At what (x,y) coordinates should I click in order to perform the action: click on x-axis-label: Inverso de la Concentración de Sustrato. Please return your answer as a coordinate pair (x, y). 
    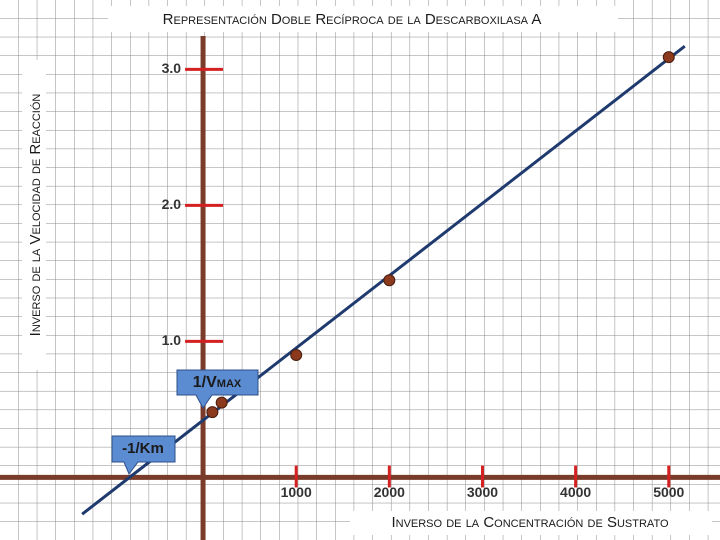
    Looking at the image, I should click on (530, 522).